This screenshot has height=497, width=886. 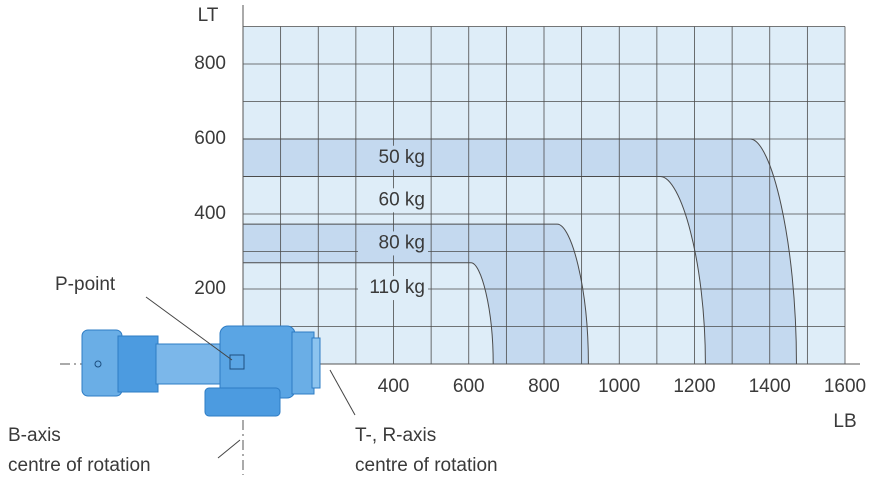 What do you see at coordinates (402, 242) in the screenshot?
I see `series-label: 80 kg` at bounding box center [402, 242].